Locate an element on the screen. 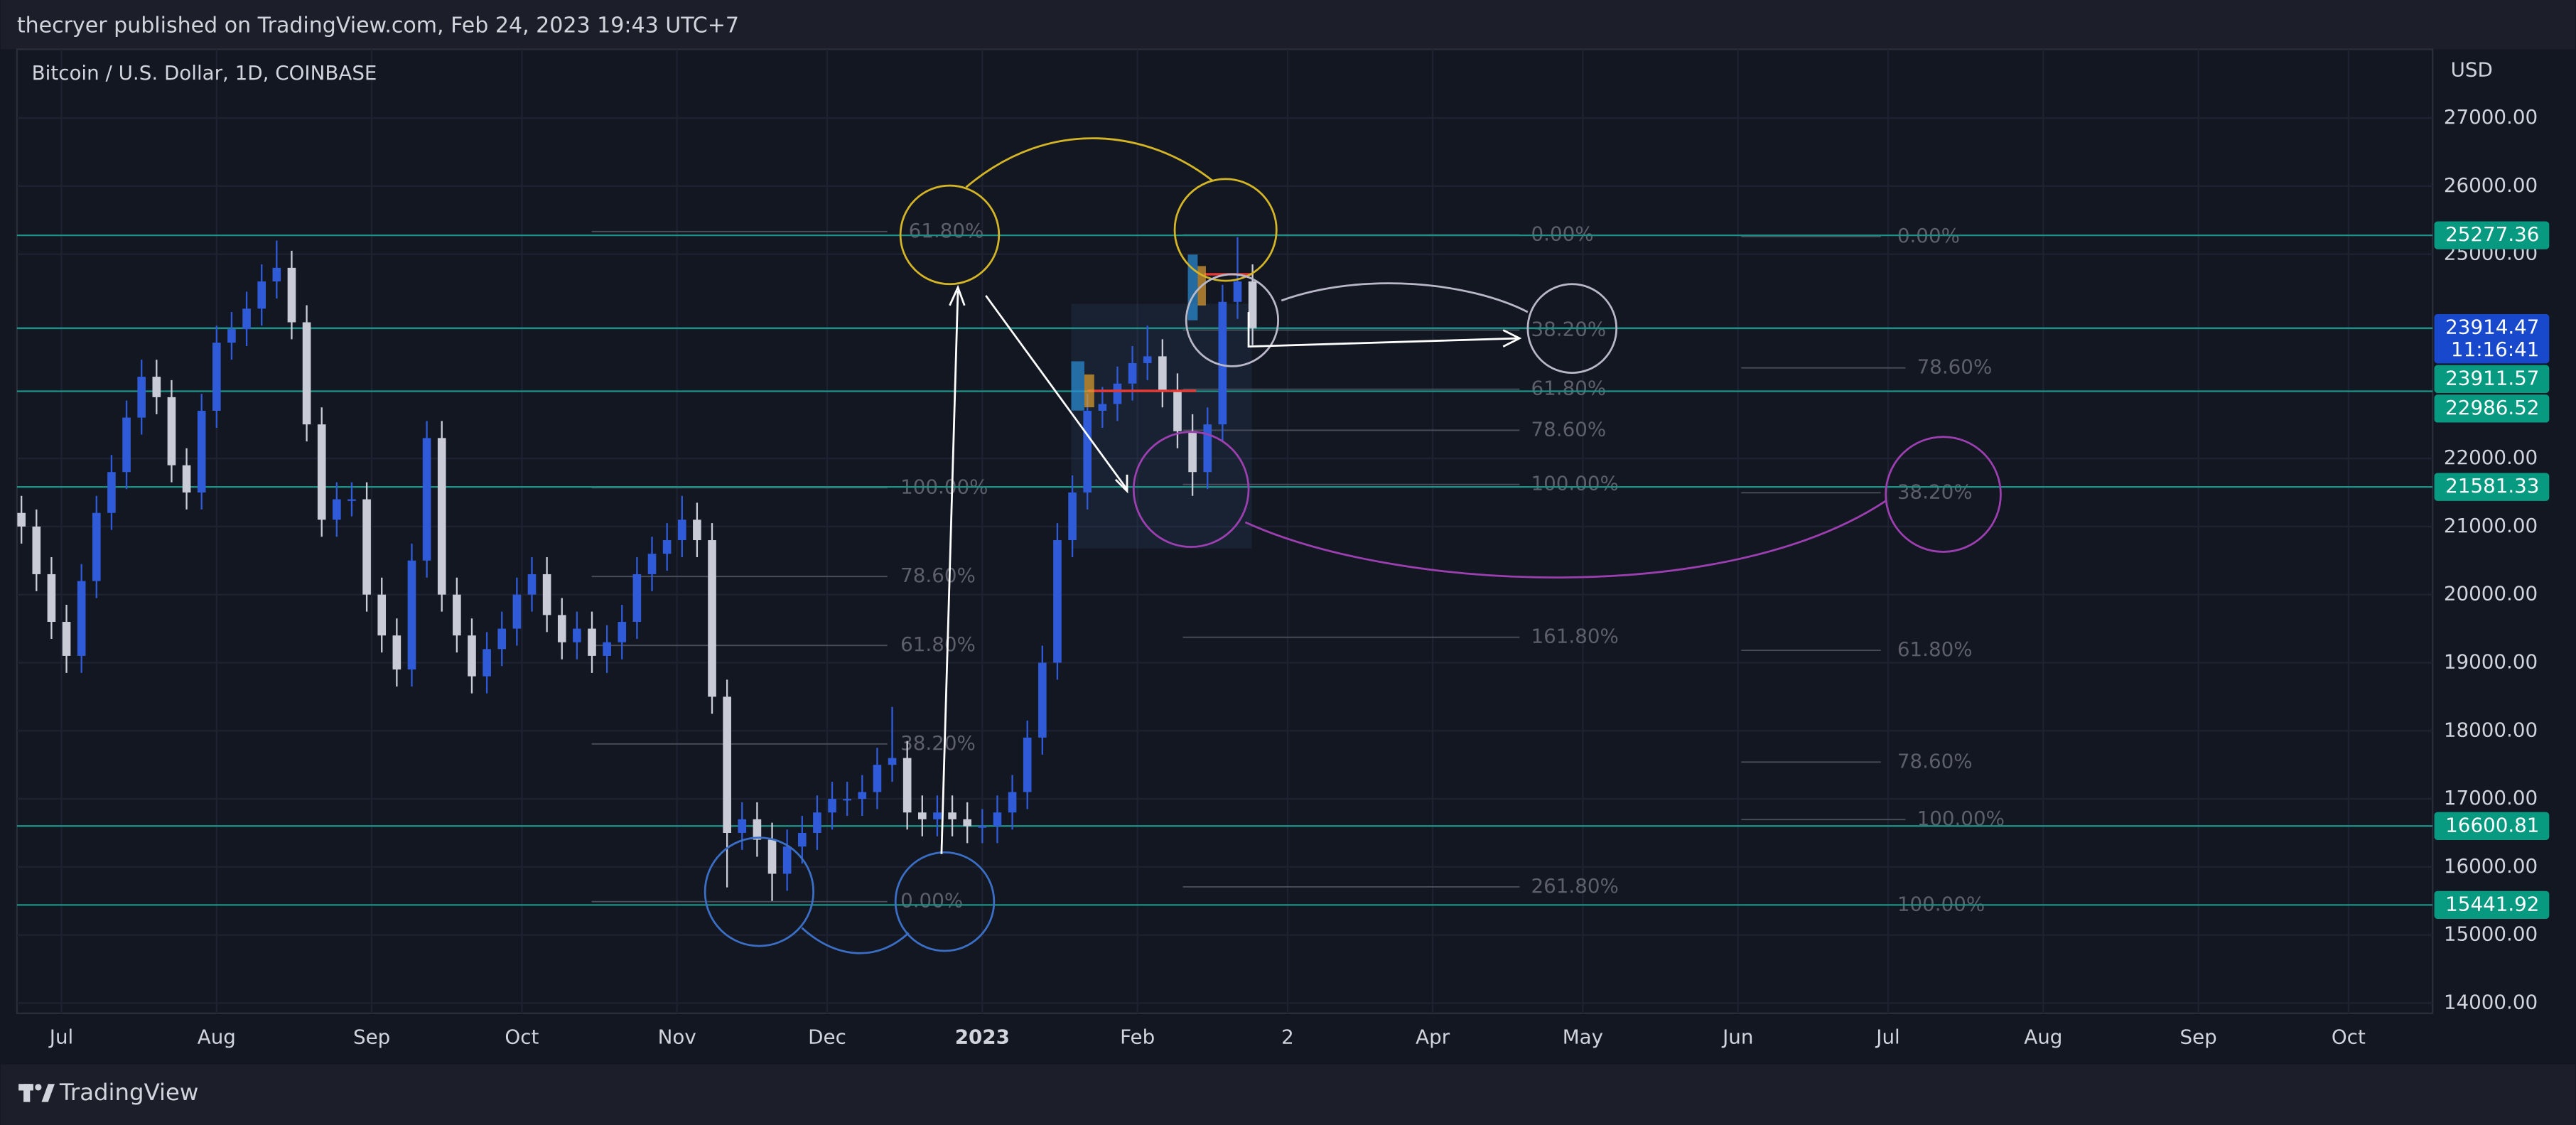 The height and width of the screenshot is (1125, 2576). fib-label: 100.00% is located at coordinates (1575, 484).